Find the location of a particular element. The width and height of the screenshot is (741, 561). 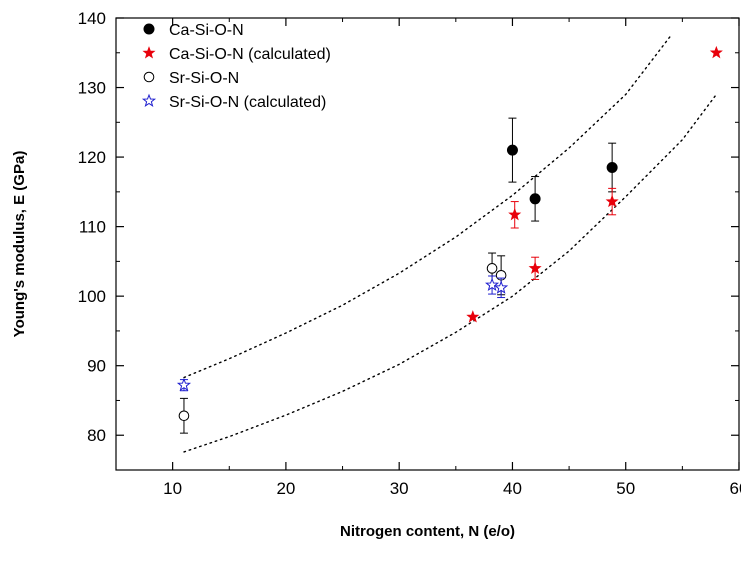

legend-label: Sr-Si-O-N (calculated) is located at coordinates (247, 102).